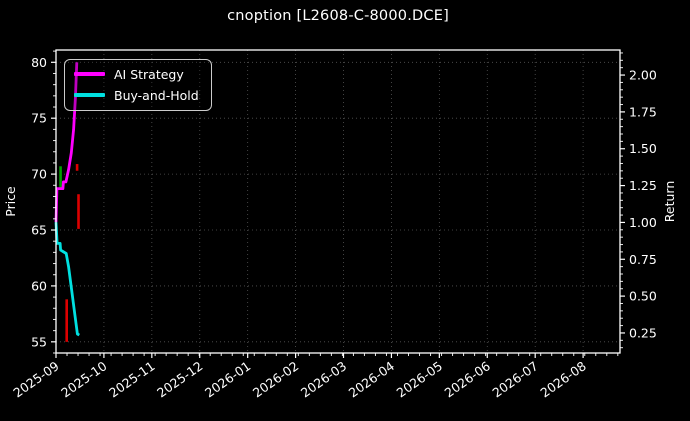 Image resolution: width=690 pixels, height=421 pixels. Describe the element at coordinates (371, 379) in the screenshot. I see `x-tick-label: 2026-04` at that location.